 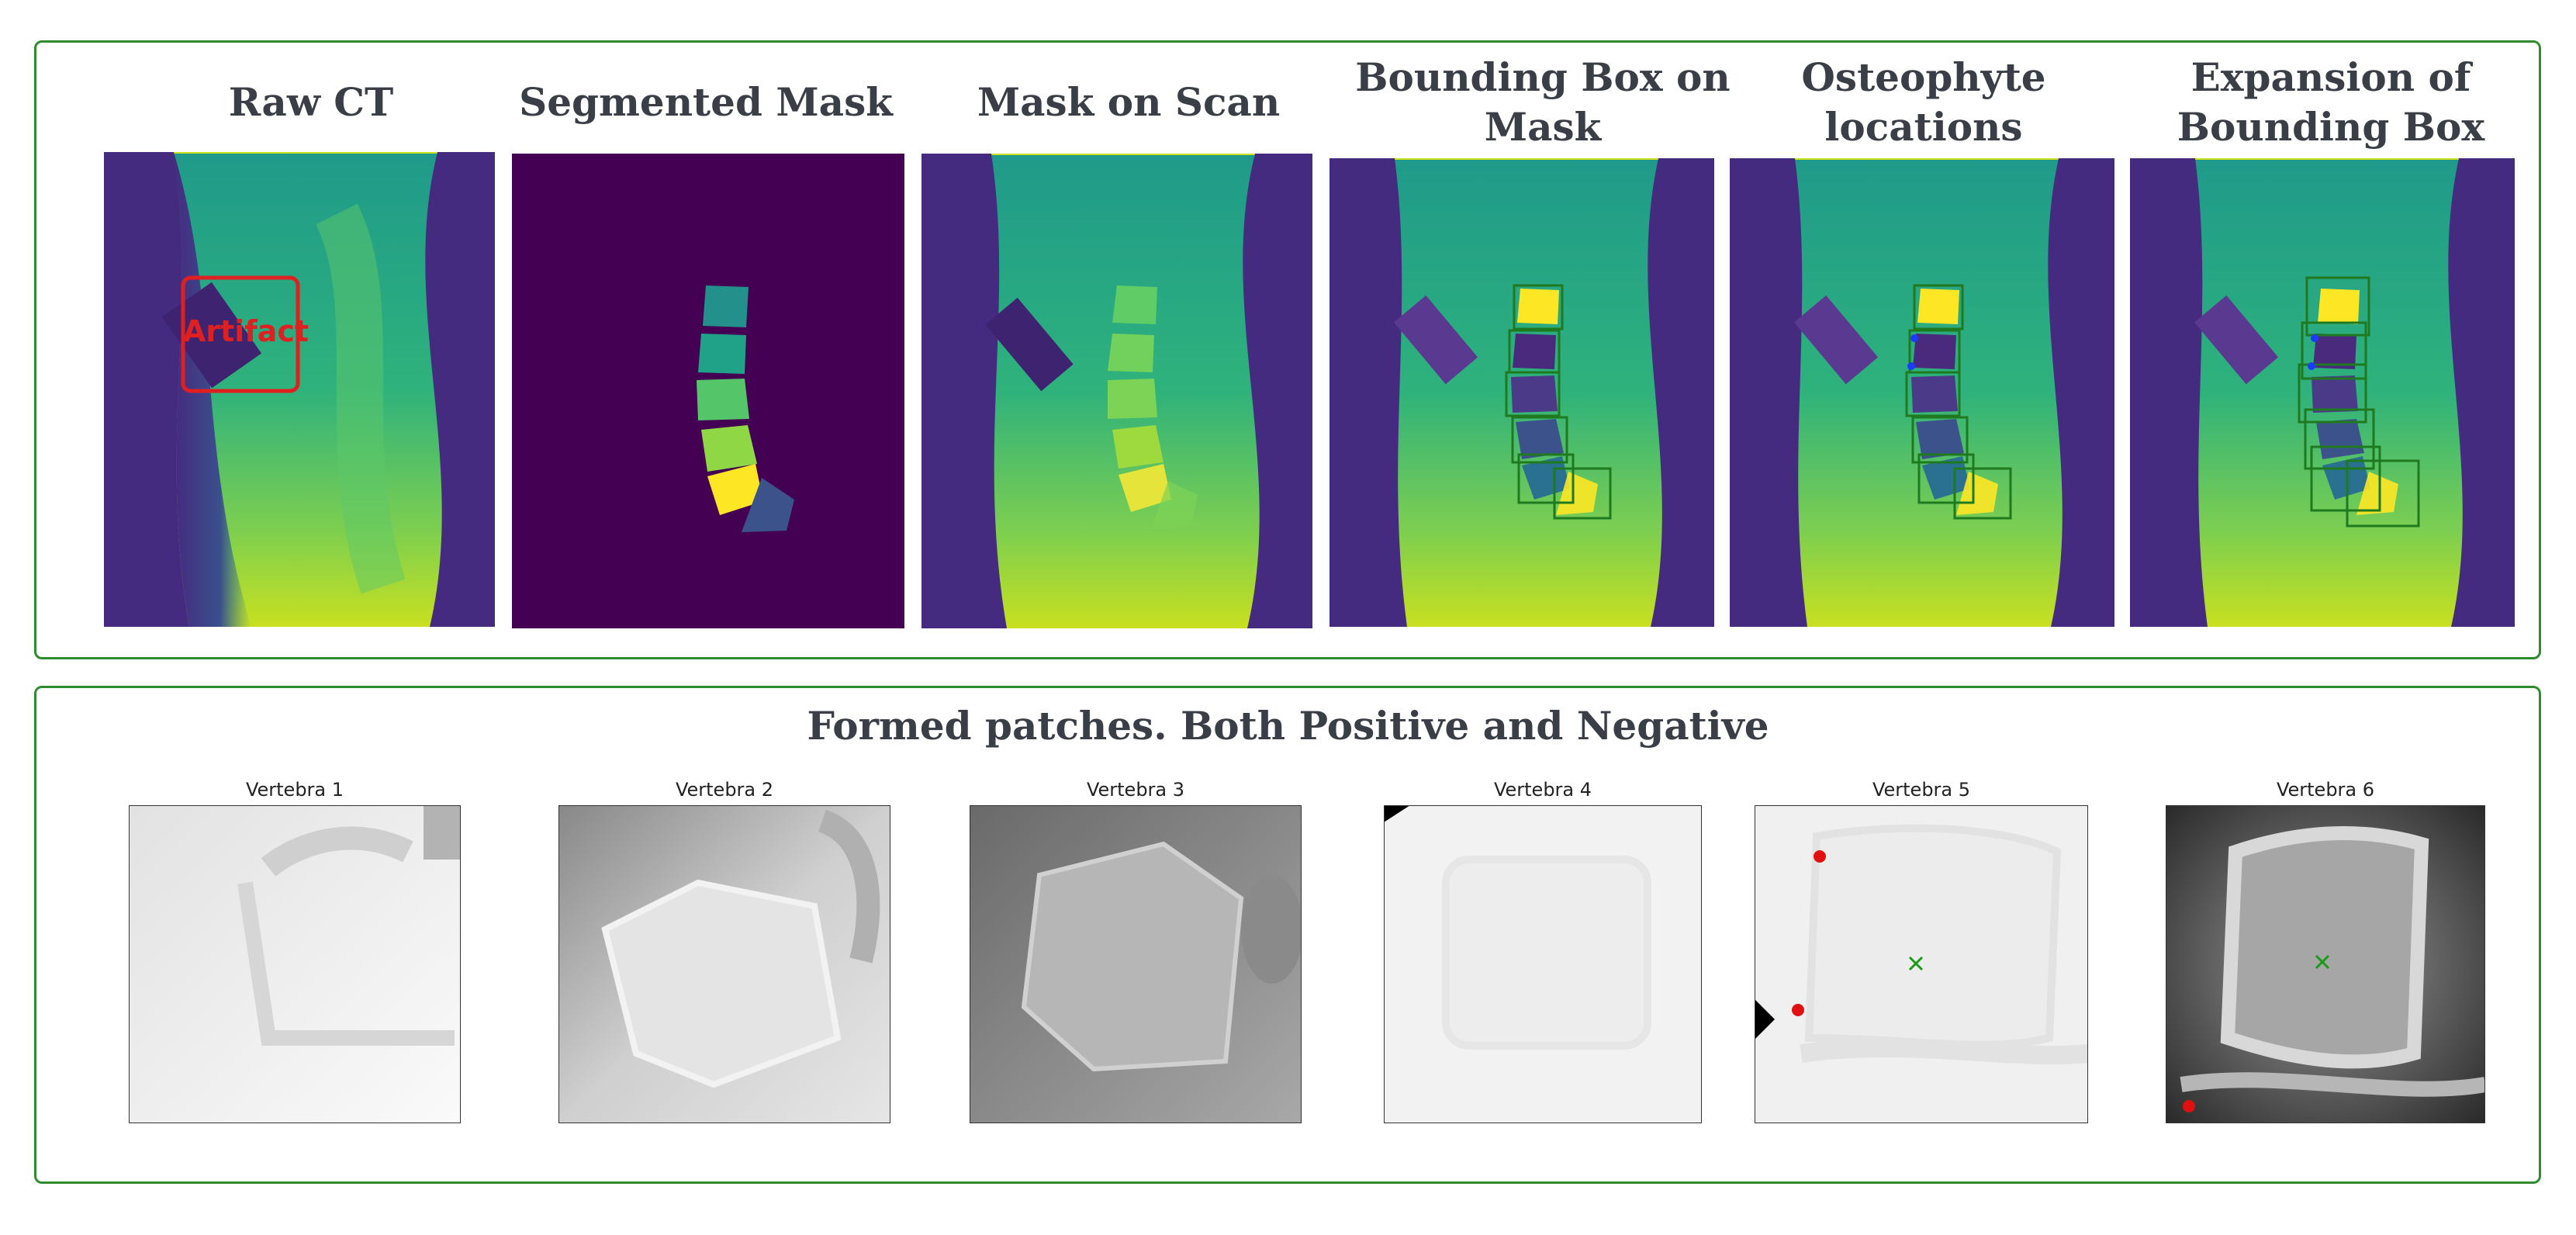 I want to click on patch-label-2: Vertebra 2, so click(x=724, y=790).